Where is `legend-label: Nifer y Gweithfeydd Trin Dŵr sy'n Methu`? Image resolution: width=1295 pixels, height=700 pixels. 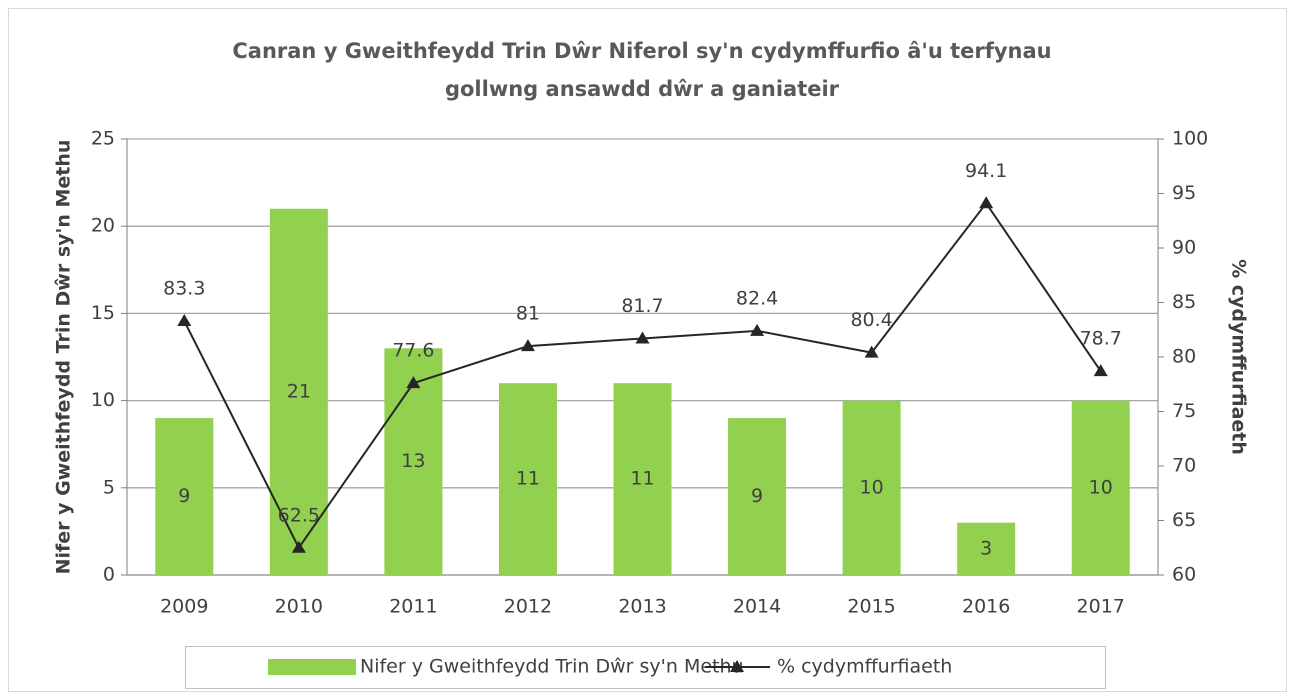 legend-label: Nifer y Gweithfeydd Trin Dŵr sy'n Methu is located at coordinates (552, 667).